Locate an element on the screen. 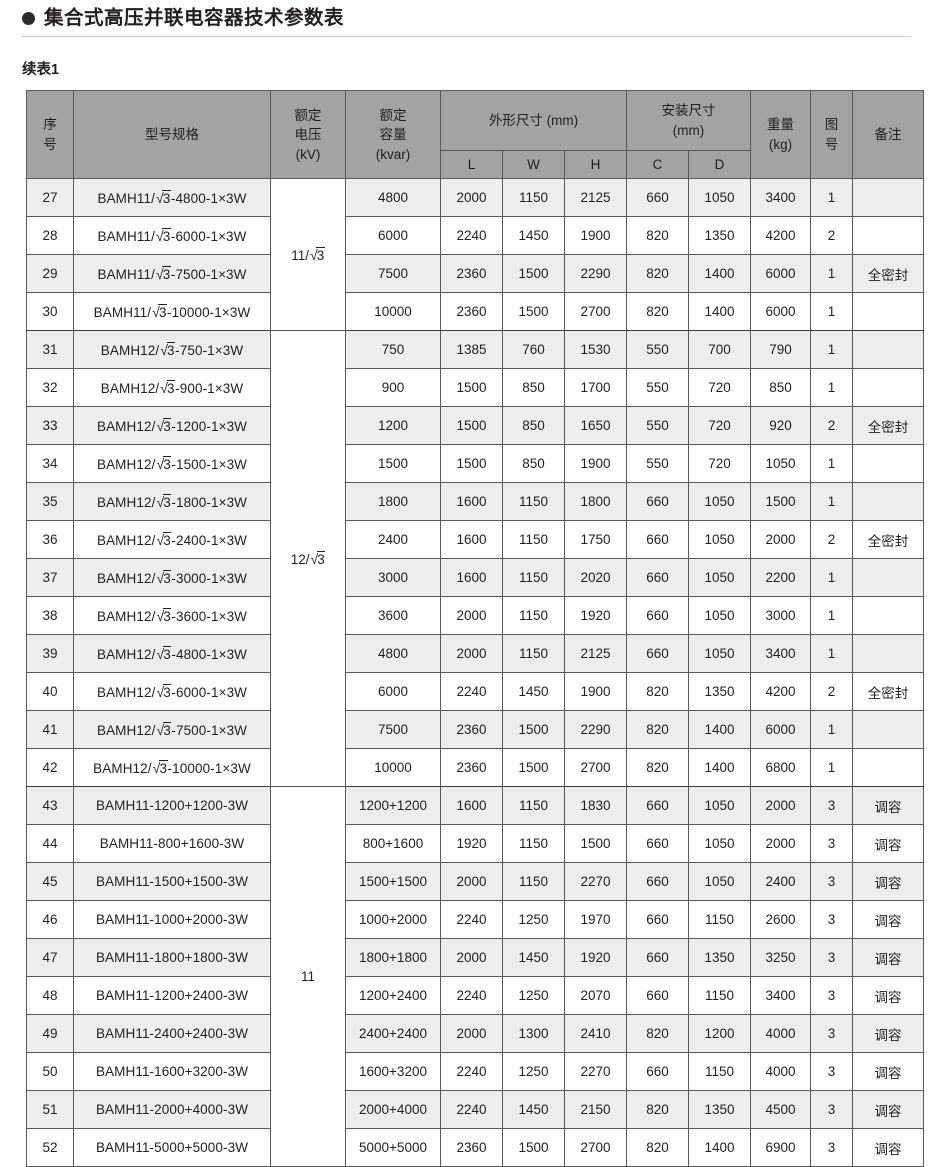 Image resolution: width=950 pixels, height=1167 pixels. header-drawing-line2: 号 is located at coordinates (831, 144).